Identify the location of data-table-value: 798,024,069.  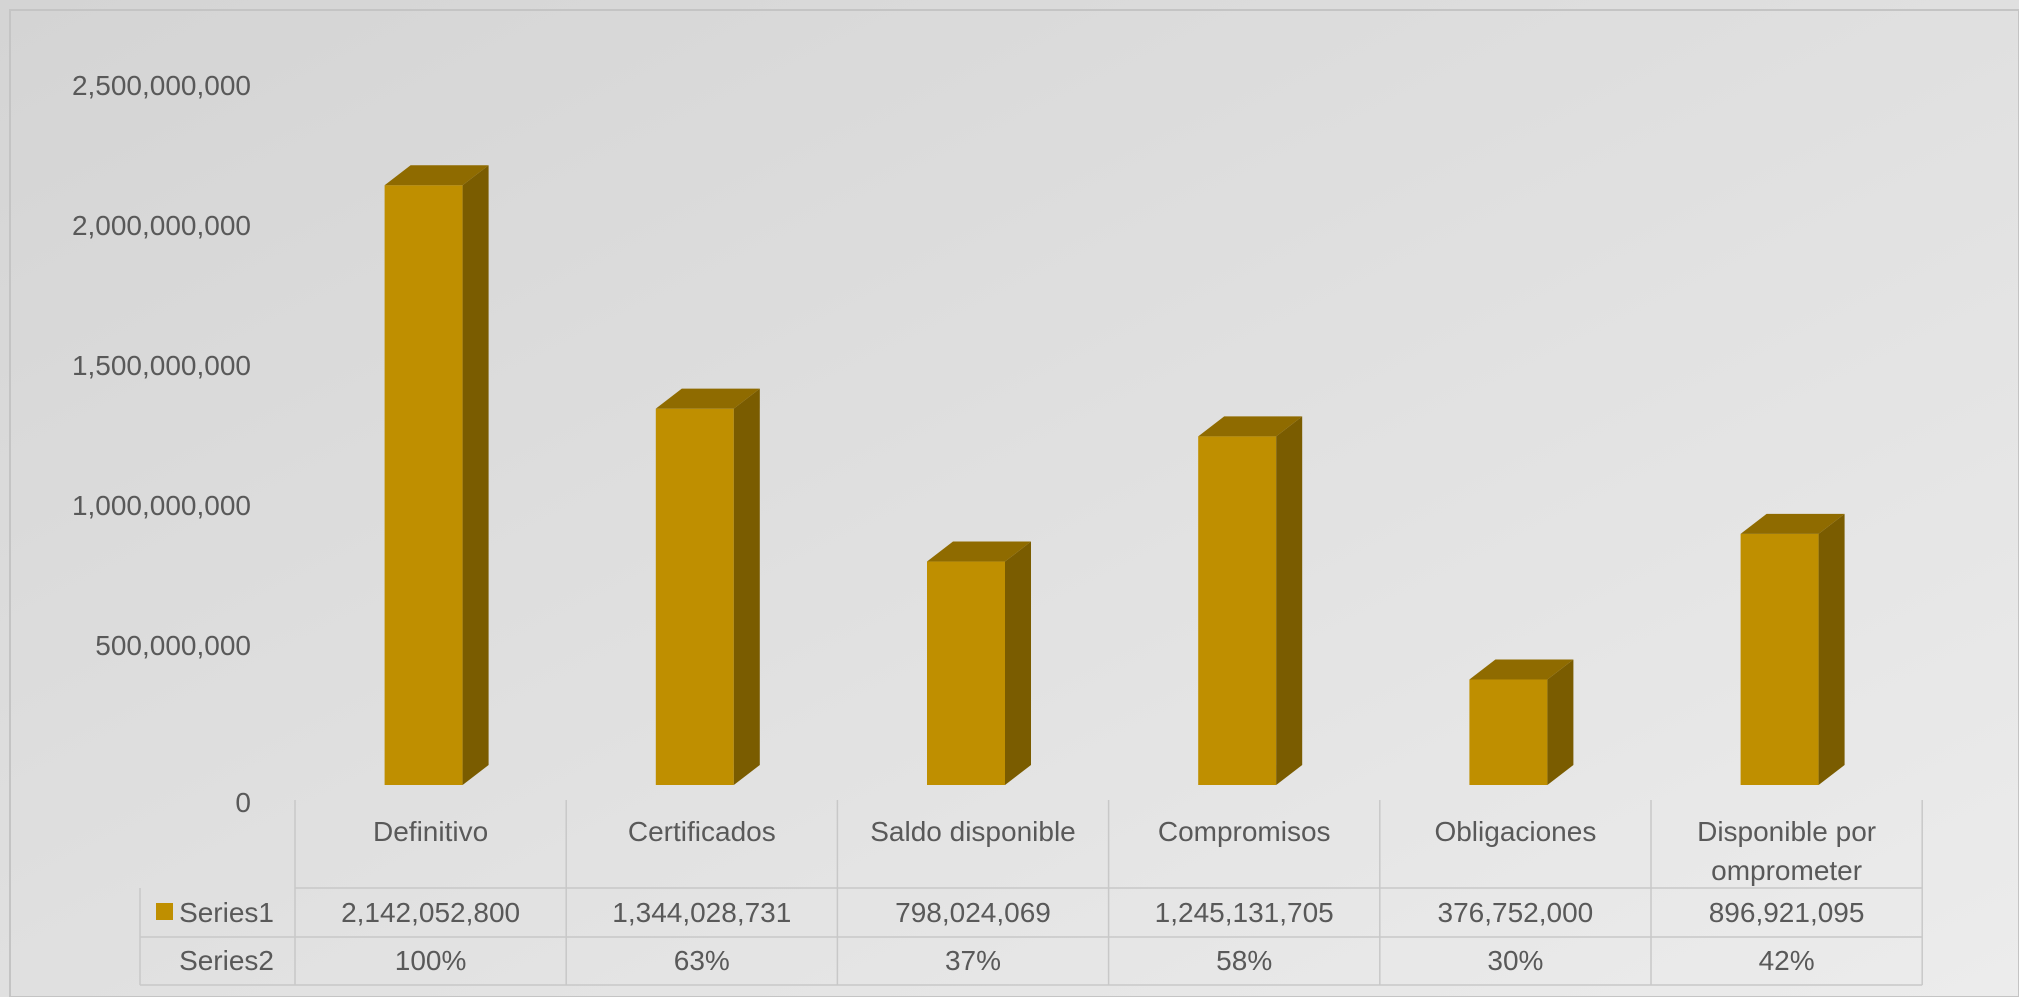
(973, 912).